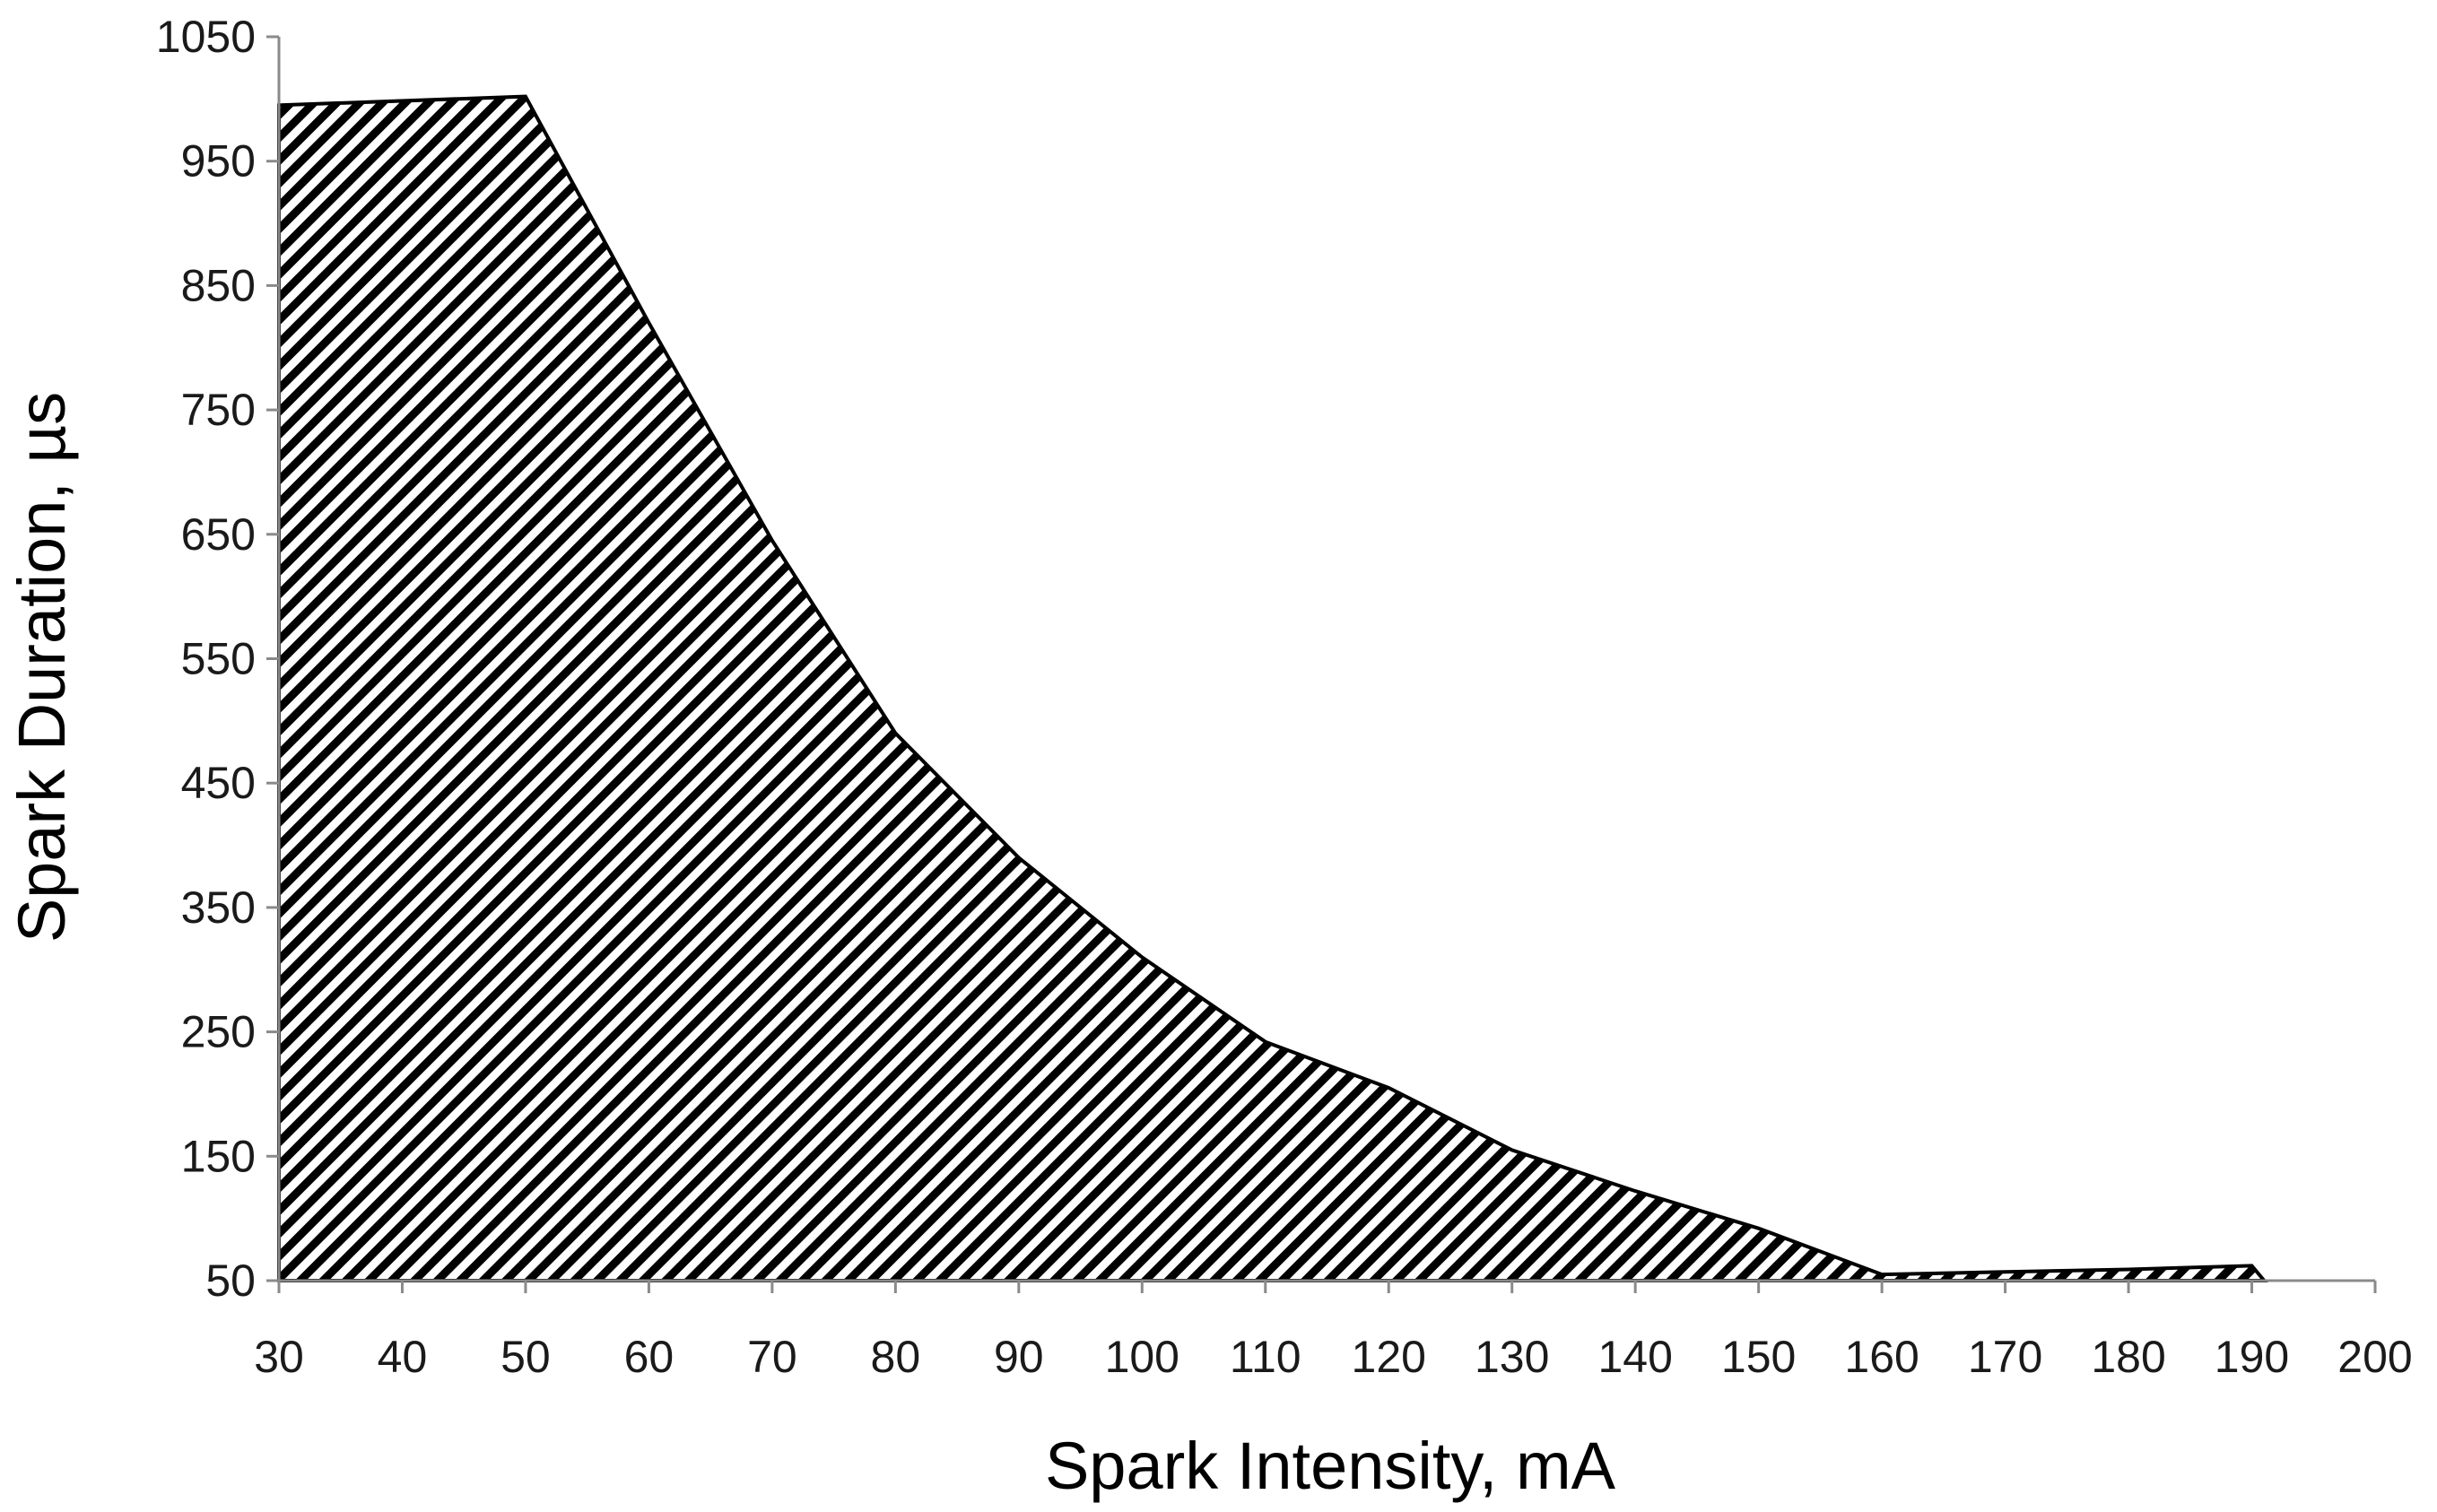  I want to click on x-tick-label: 200, so click(2374, 1357).